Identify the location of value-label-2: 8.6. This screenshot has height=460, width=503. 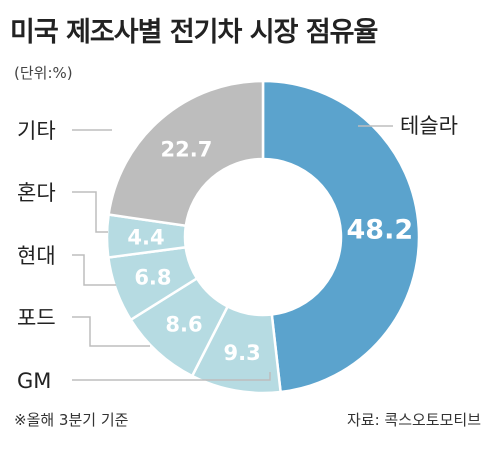
(183, 324).